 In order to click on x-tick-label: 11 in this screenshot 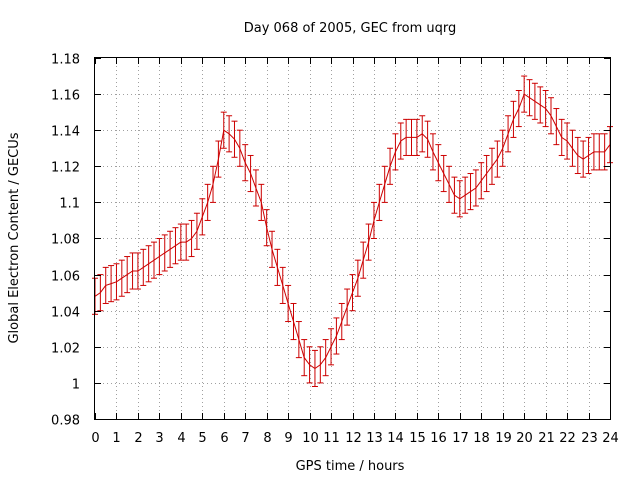, I will do `click(331, 438)`.